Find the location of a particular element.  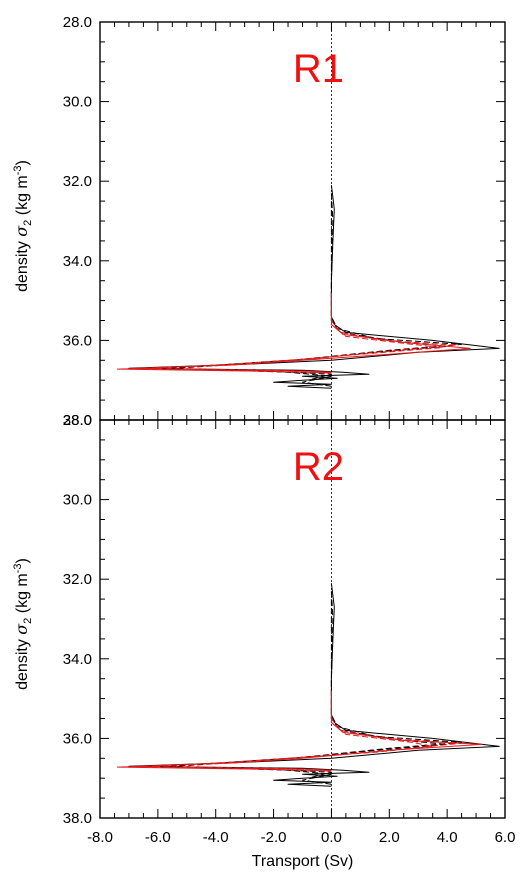

x-tick-label: 2.0 is located at coordinates (389, 837).